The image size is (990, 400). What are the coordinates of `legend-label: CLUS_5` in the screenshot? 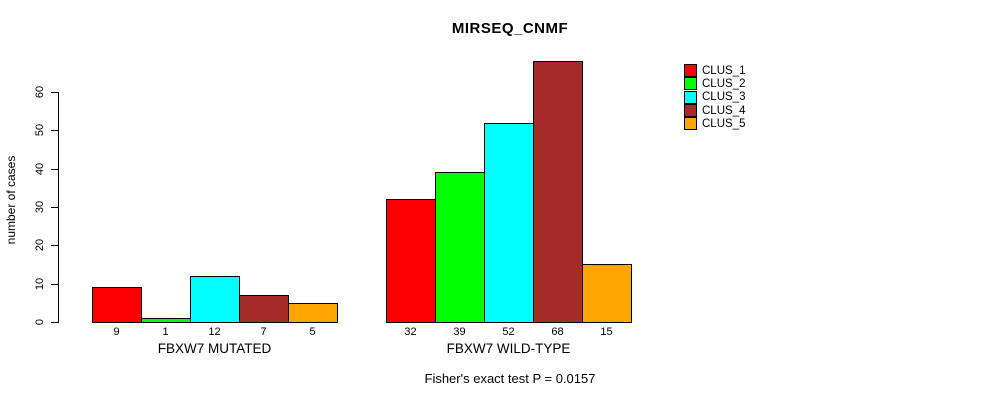 It's located at (724, 123).